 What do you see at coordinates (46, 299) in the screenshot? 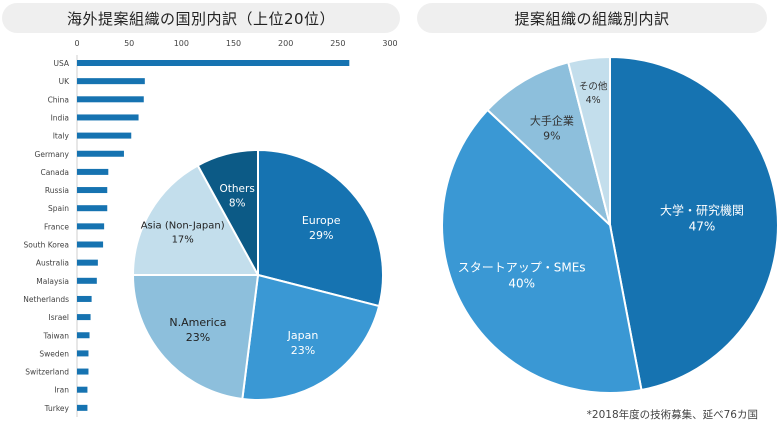
I see `country-label-netherlands: Netherlands` at bounding box center [46, 299].